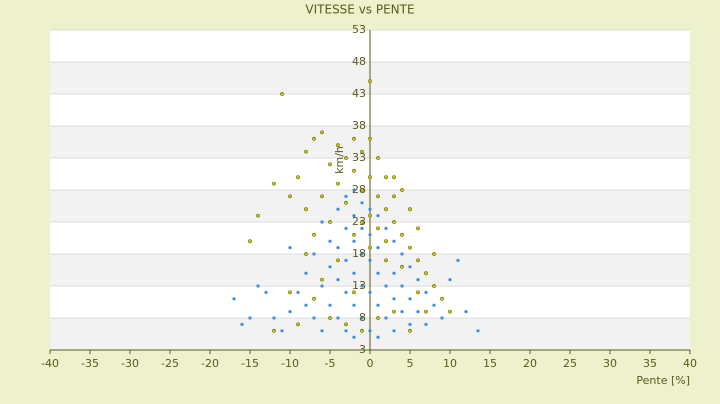 Image resolution: width=720 pixels, height=404 pixels. Describe the element at coordinates (339, 160) in the screenshot. I see `y-axis-title: km/h` at that location.